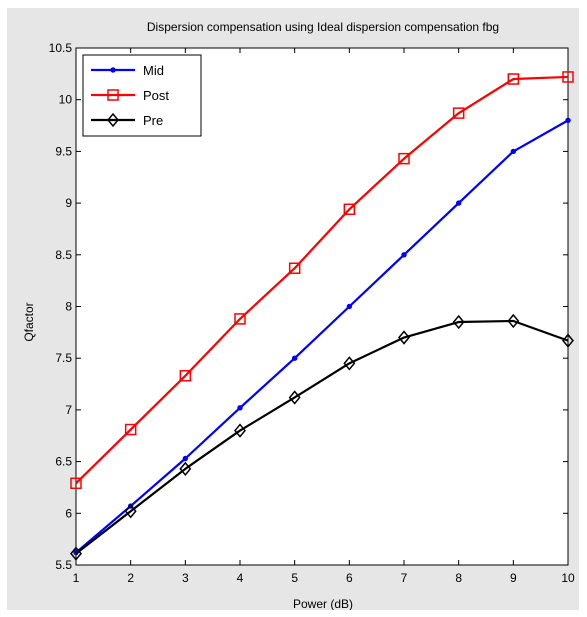  I want to click on y-tick-label: 9, so click(68, 203).